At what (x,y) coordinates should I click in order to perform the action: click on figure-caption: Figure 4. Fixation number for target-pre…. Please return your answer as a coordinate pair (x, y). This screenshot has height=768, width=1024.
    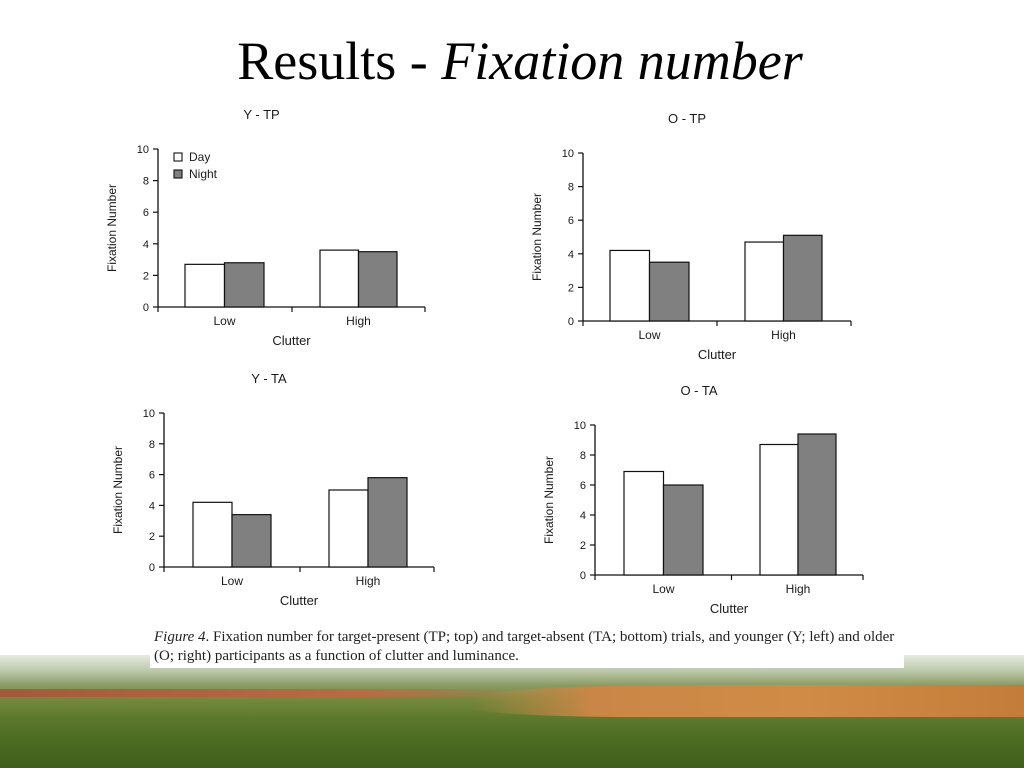
    Looking at the image, I should click on (527, 648).